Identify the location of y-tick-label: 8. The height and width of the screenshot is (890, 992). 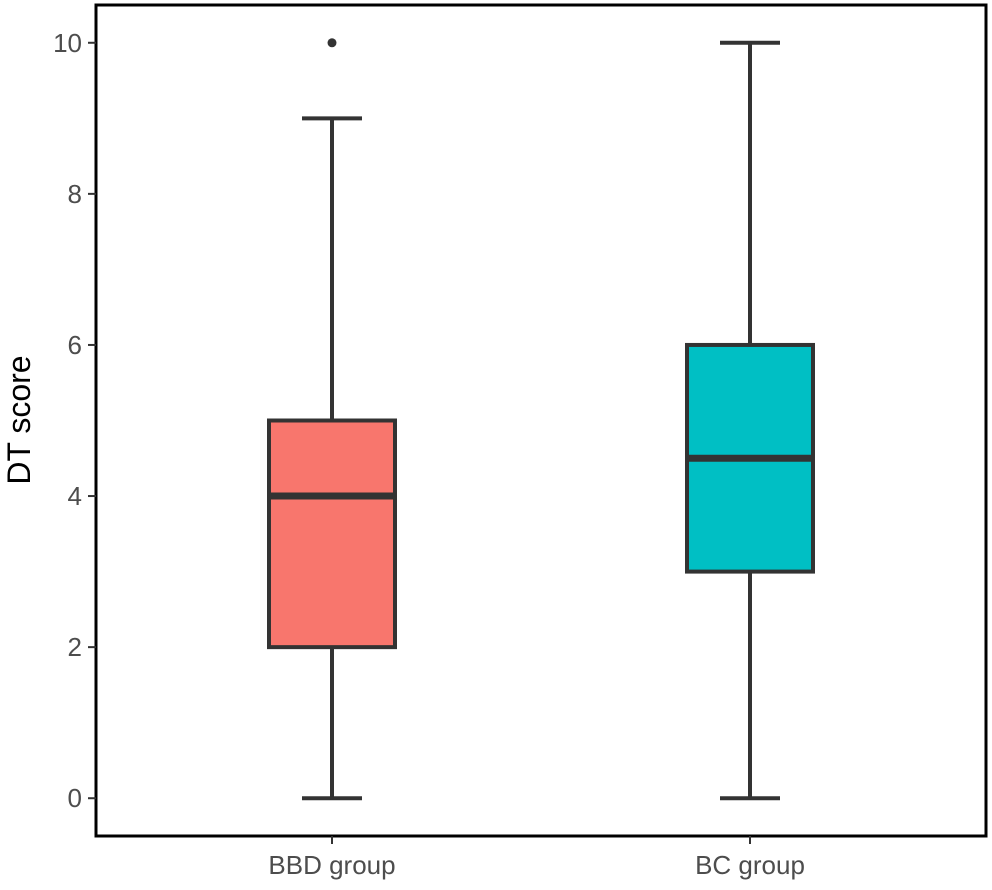
(75, 194).